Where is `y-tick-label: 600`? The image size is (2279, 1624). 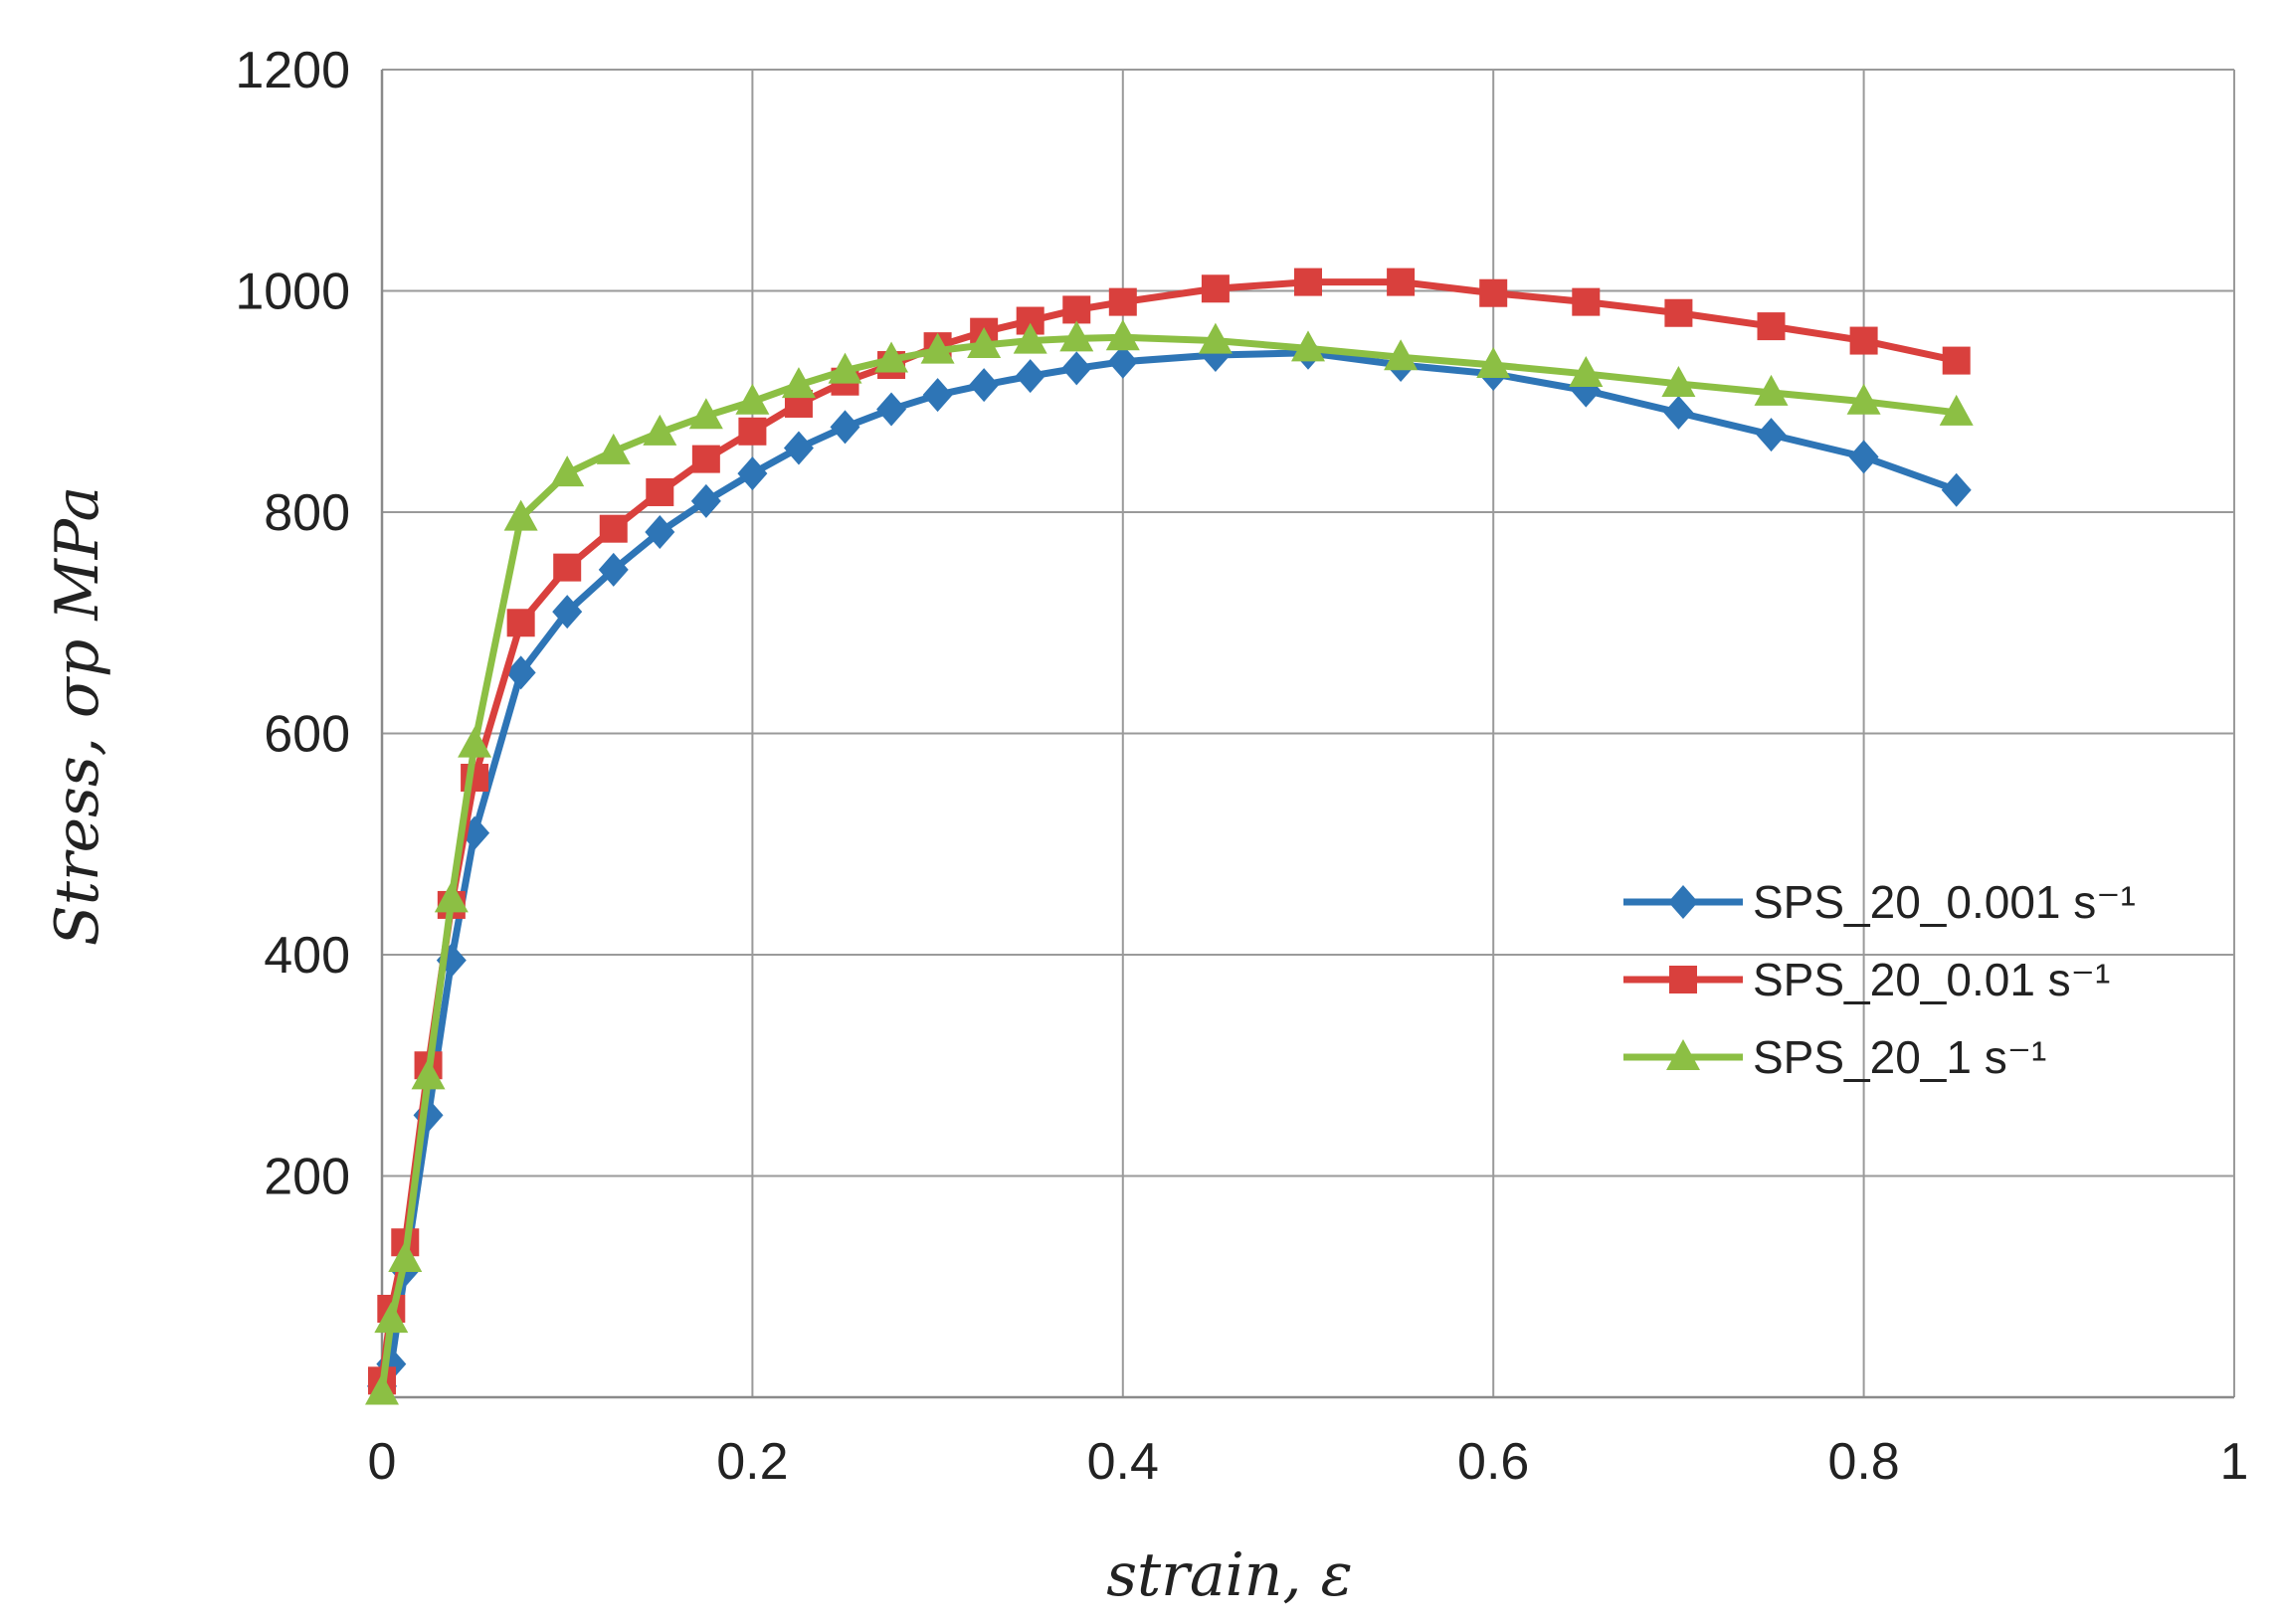 y-tick-label: 600 is located at coordinates (307, 735).